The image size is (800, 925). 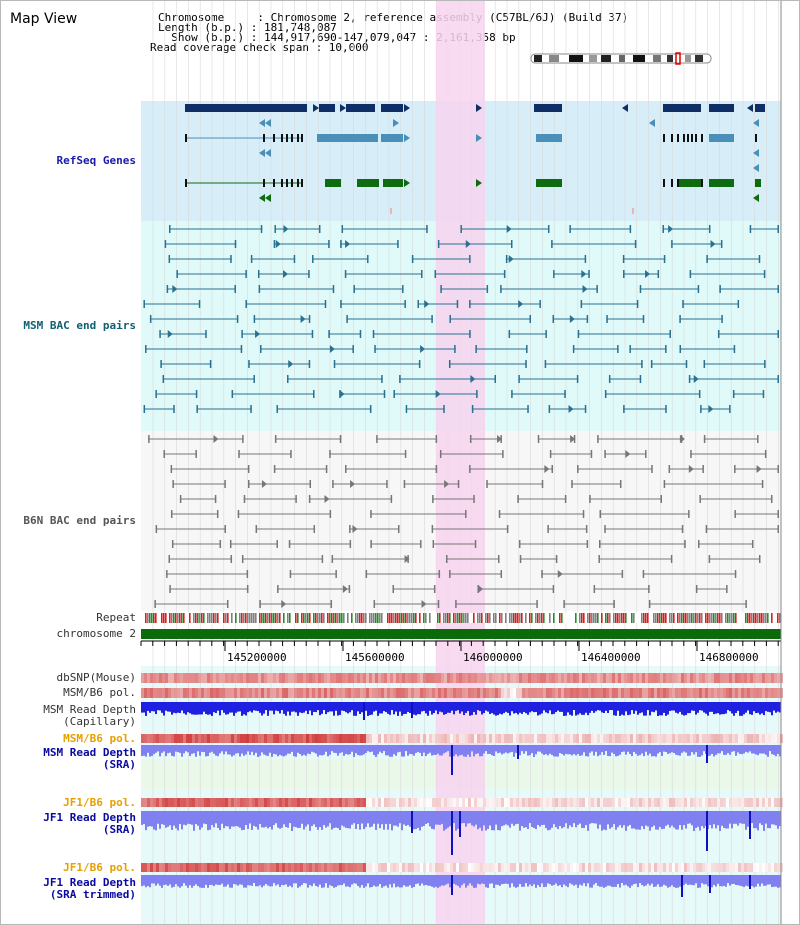 I want to click on track-label-msm-read-capillary: MSM Read Depth, so click(x=89, y=709).